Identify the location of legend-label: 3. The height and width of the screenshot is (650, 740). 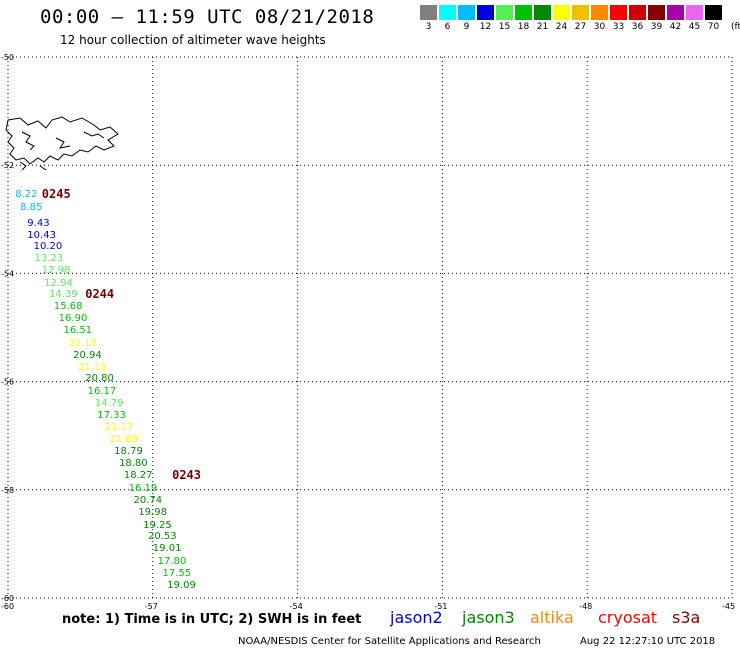
(428, 27).